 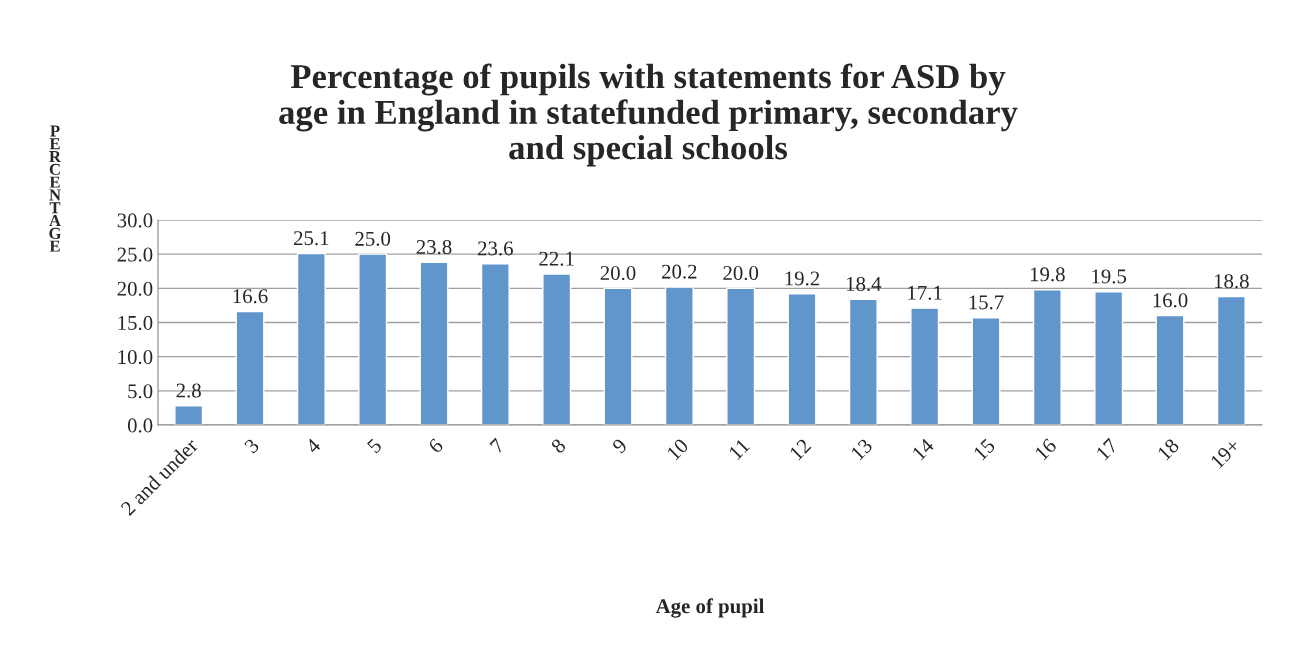 What do you see at coordinates (648, 115) in the screenshot?
I see `chart-title: Percentage of pupils with statements for ASD by age in England in statefunded primary, secondary and special schools` at bounding box center [648, 115].